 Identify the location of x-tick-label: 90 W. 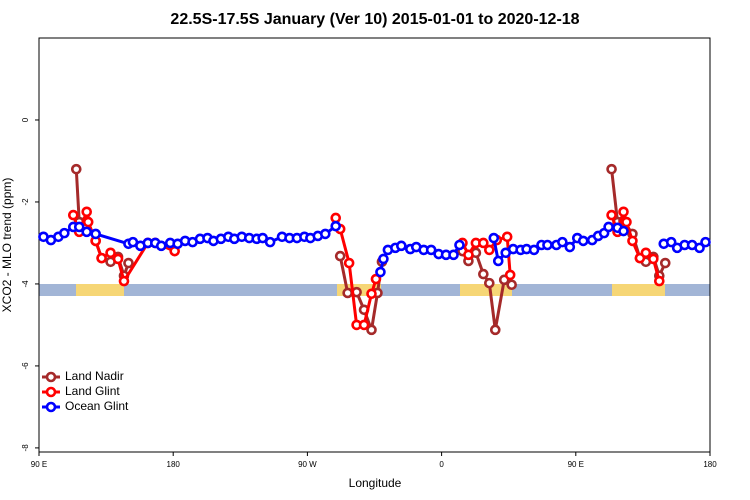
(307, 464).